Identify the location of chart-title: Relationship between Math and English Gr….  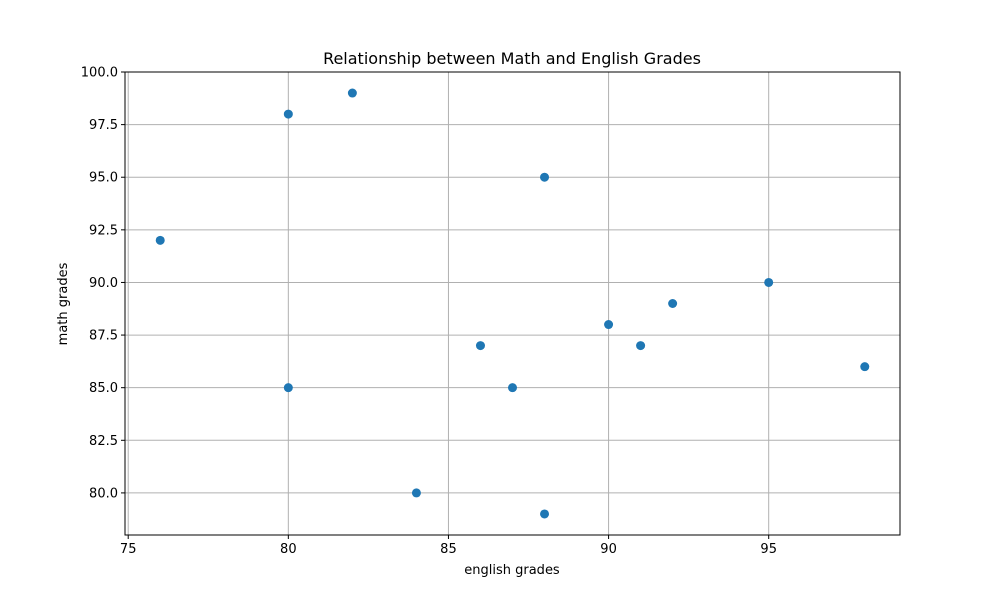
(512, 58).